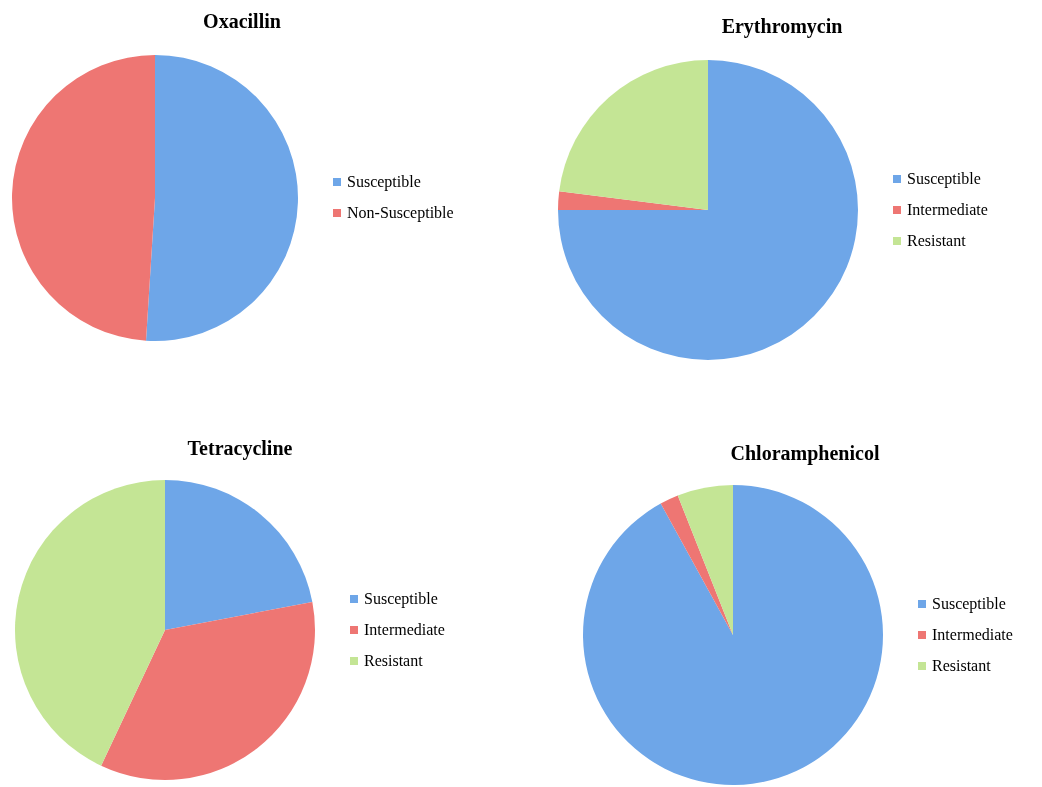 Image resolution: width=1042 pixels, height=787 pixels. What do you see at coordinates (805, 453) in the screenshot?
I see `chart-title: Chloramphenicol` at bounding box center [805, 453].